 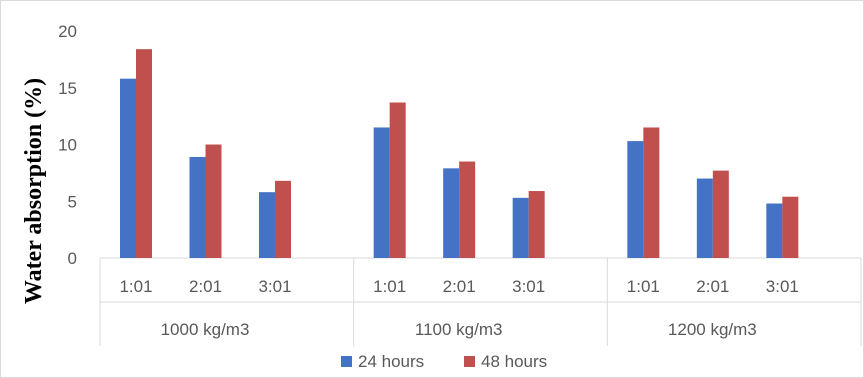 I want to click on y-tick-label: 15, so click(x=67, y=88).